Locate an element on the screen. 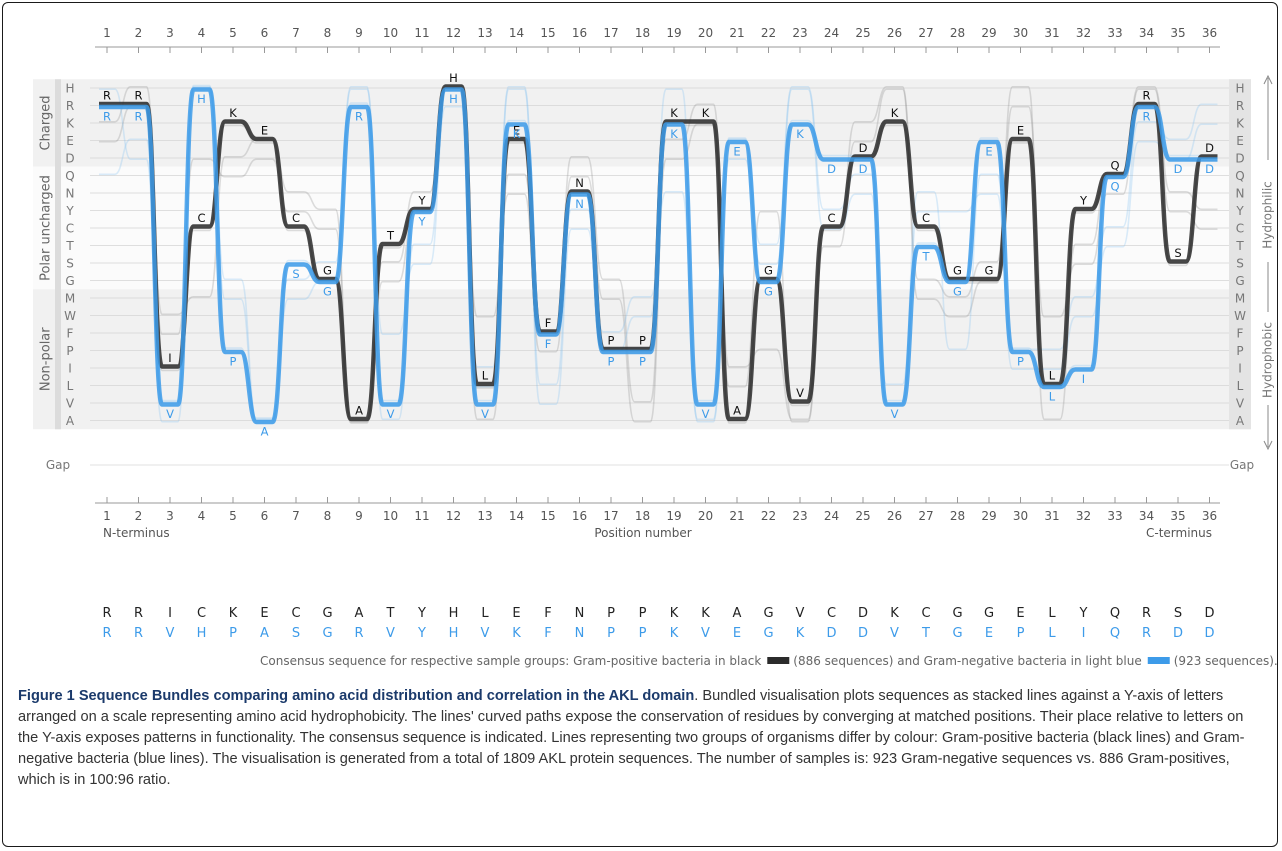  top-tick-label-1: 1 is located at coordinates (107, 33).